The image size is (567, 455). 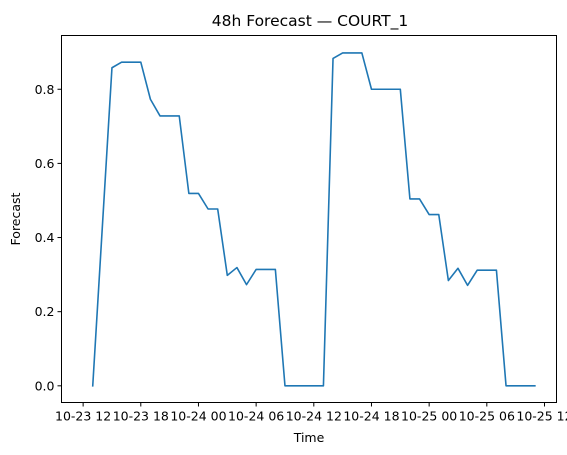 I want to click on y-tick-label: 0.4, so click(x=45, y=237).